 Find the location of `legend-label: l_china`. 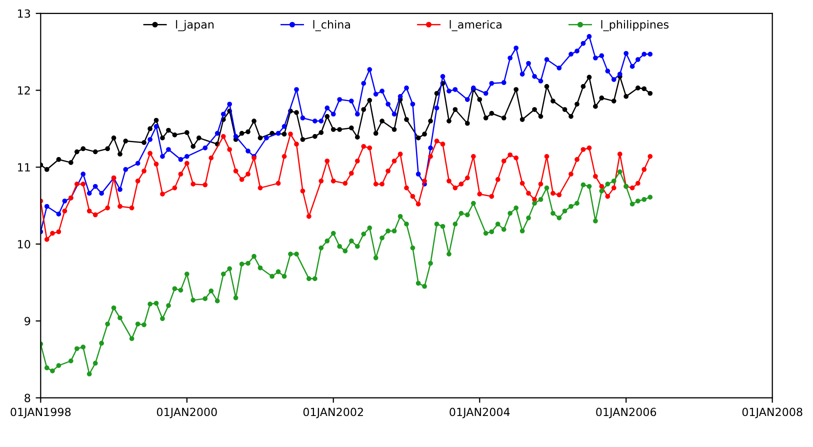

legend-label: l_china is located at coordinates (331, 26).